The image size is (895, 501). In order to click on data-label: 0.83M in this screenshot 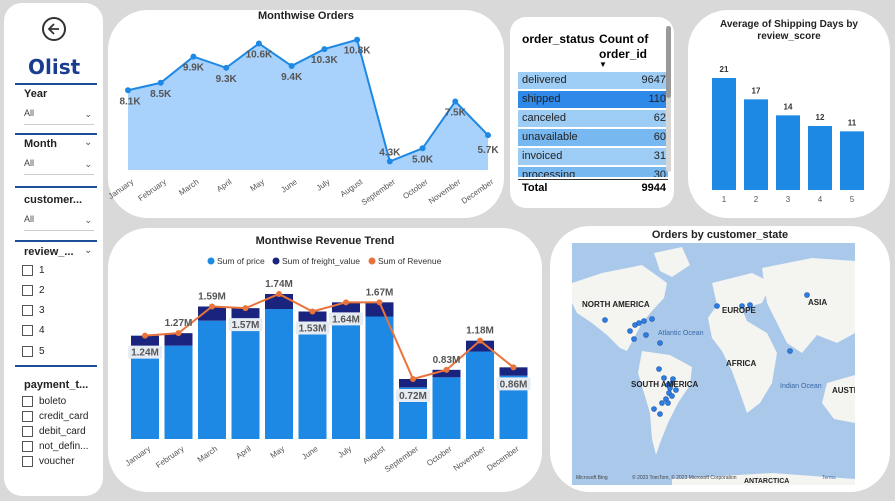, I will do `click(447, 360)`.